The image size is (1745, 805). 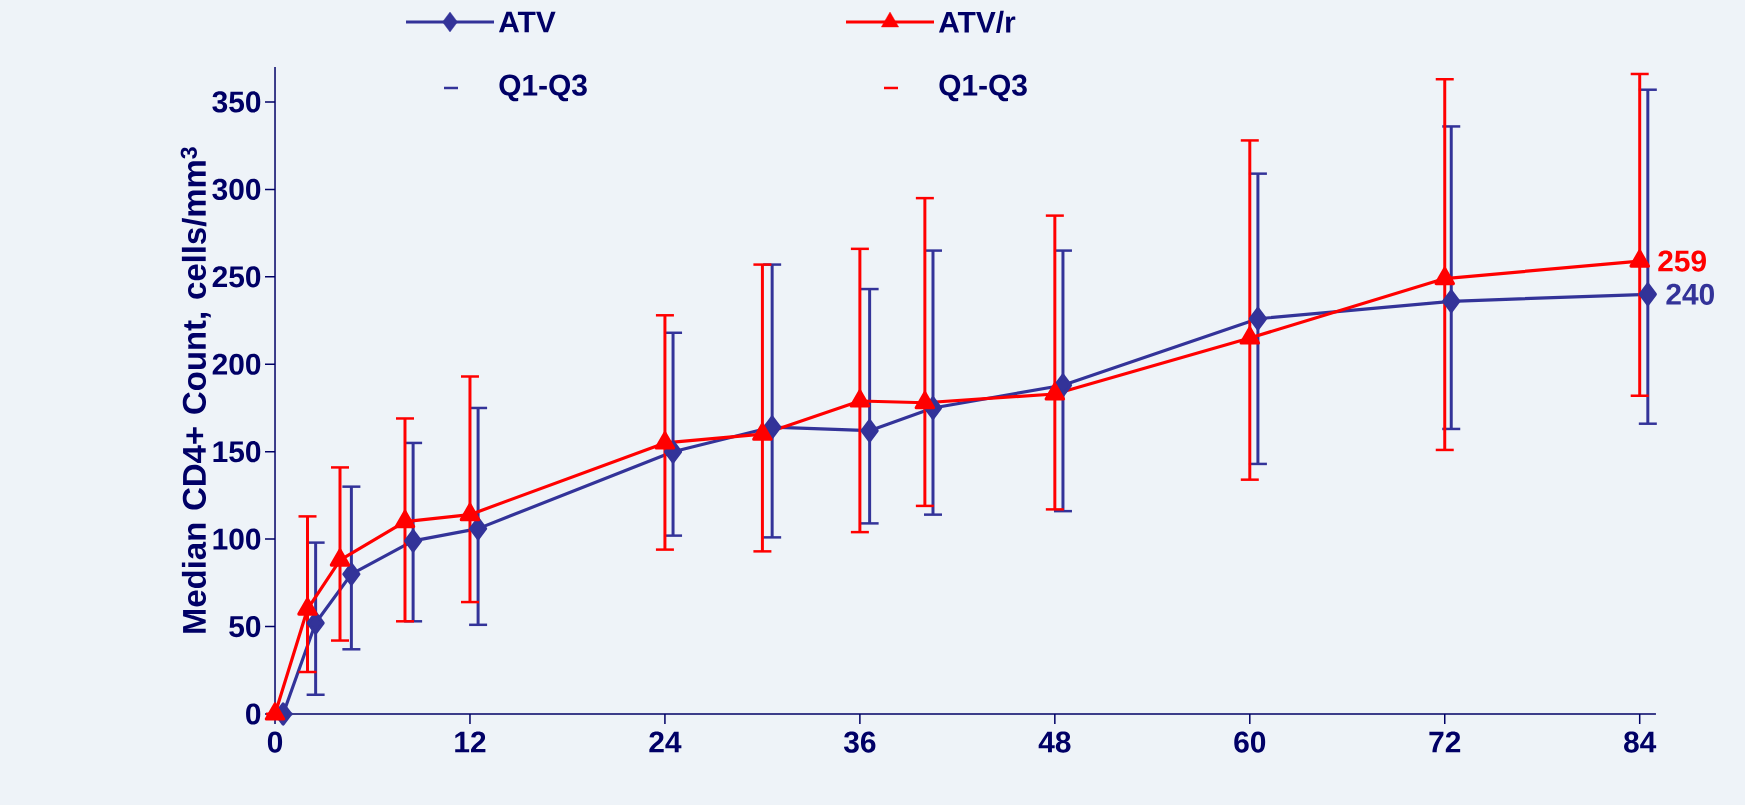 I want to click on y-tick-label: 200, so click(x=236, y=364).